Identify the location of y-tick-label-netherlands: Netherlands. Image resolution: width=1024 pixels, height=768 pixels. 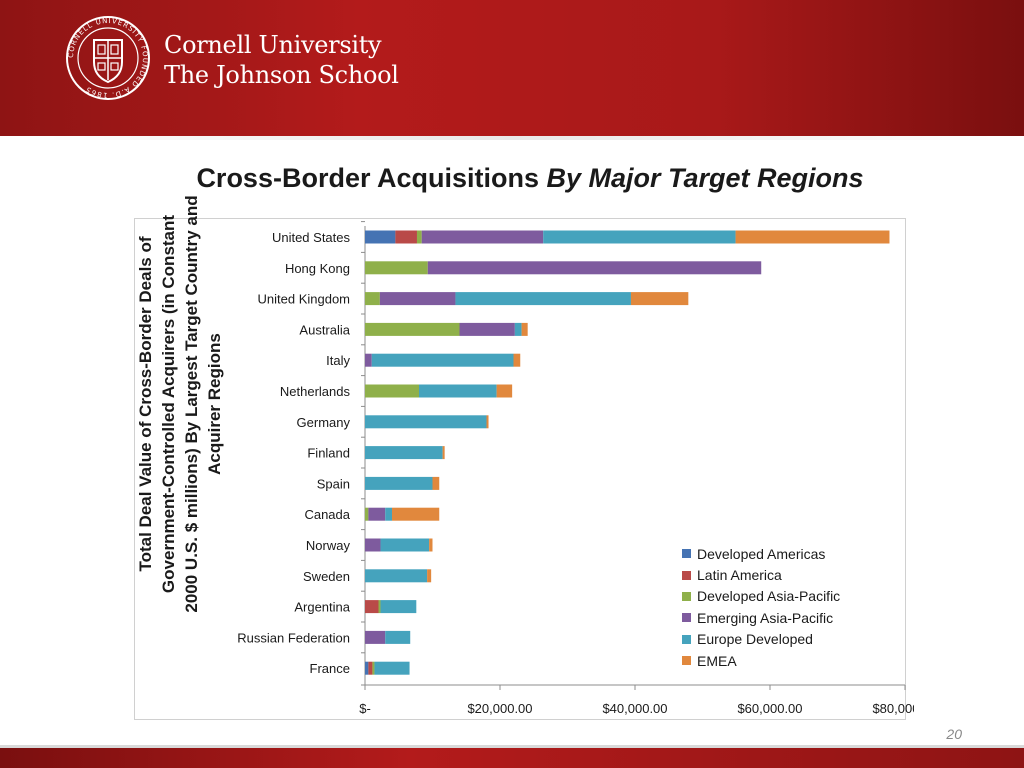
(315, 391).